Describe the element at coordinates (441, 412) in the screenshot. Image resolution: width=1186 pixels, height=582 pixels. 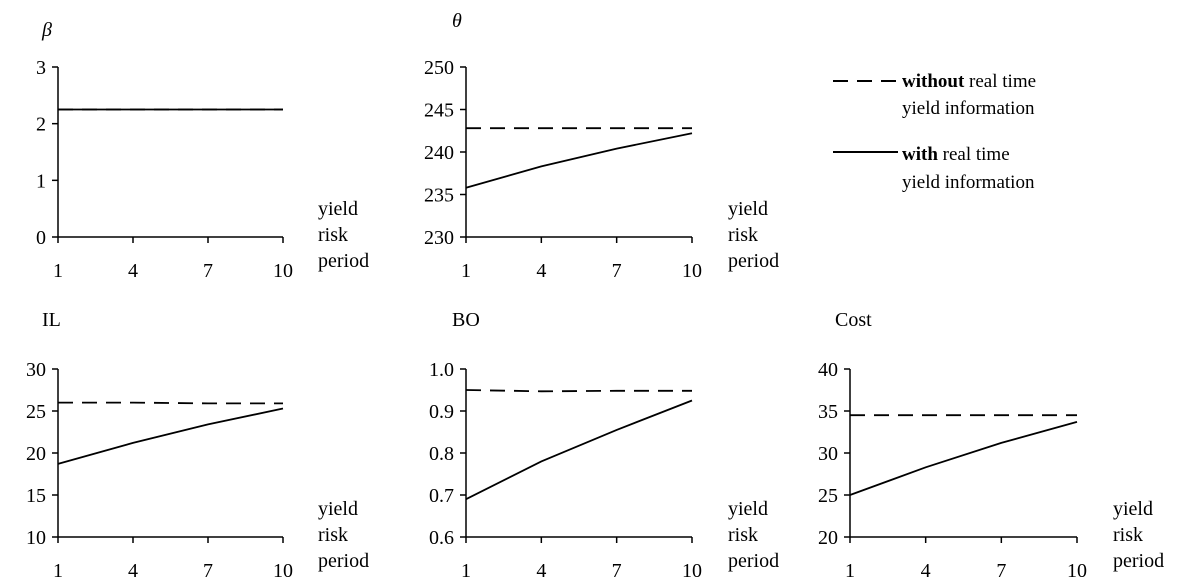
I see `y-tick-label: 0.9` at that location.